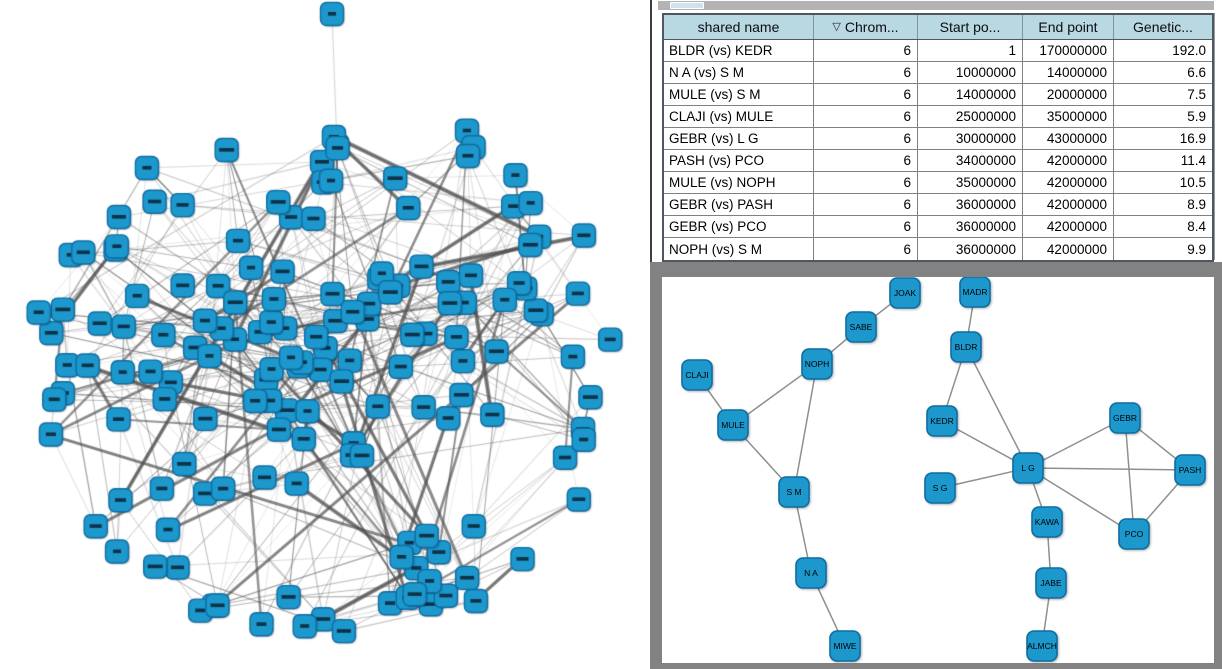 Image resolution: width=1222 pixels, height=669 pixels. I want to click on filter-icon: ▽, so click(836, 26).